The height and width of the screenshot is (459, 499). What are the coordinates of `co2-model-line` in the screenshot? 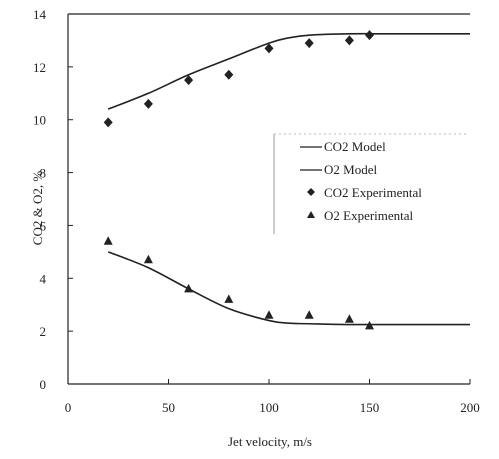 It's located at (288, 71).